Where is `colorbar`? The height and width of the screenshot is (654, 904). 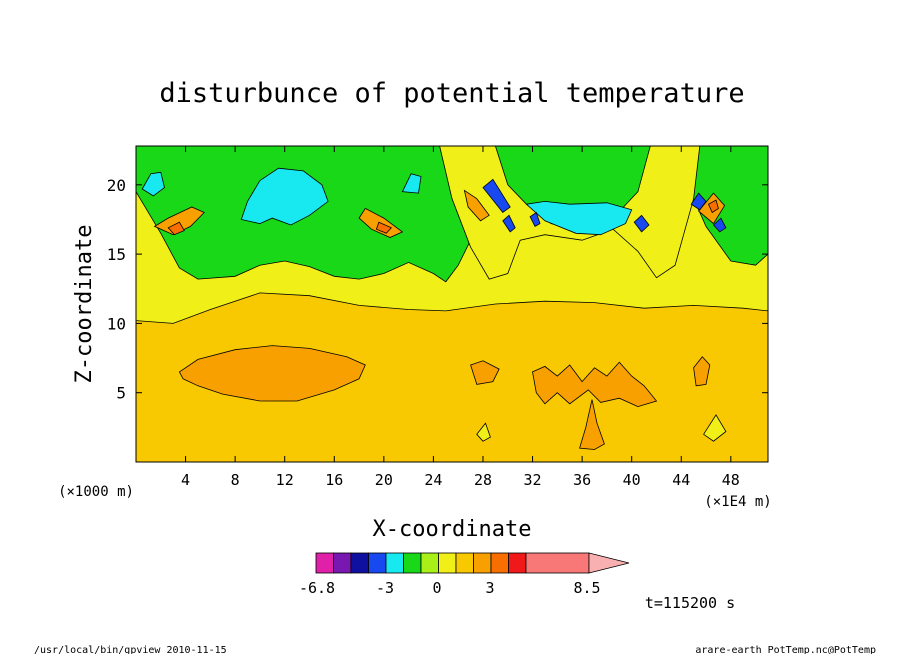 colorbar is located at coordinates (472, 563).